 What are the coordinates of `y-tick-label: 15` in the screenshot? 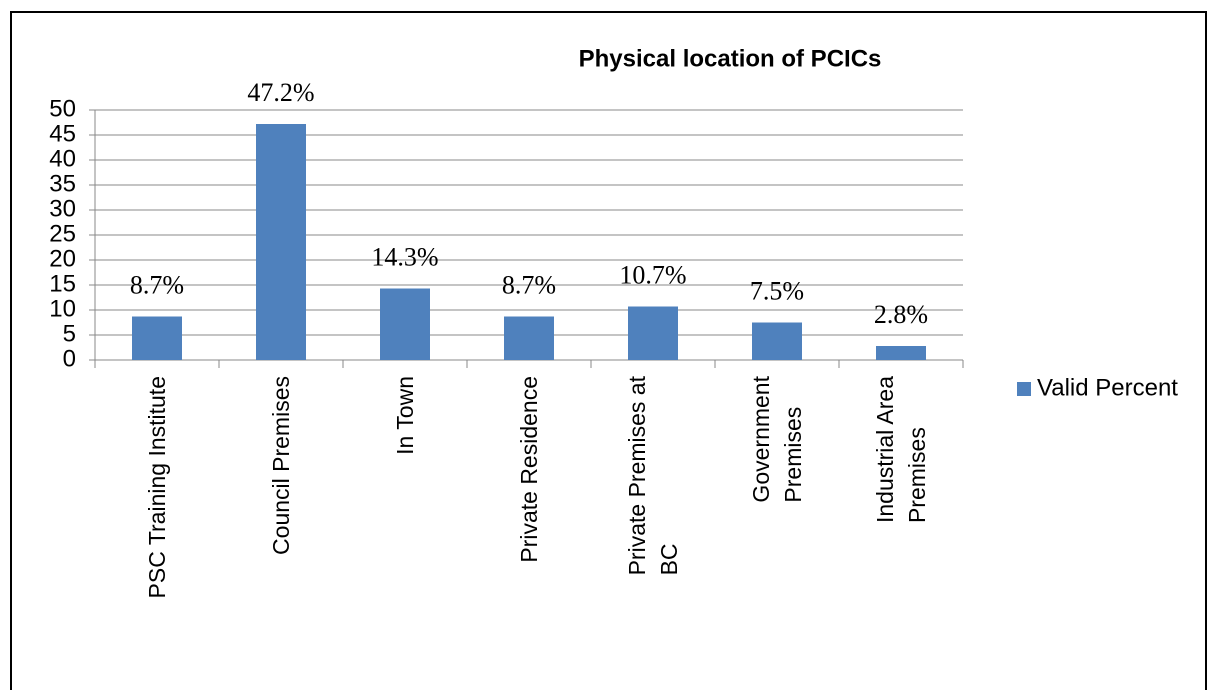 It's located at (62, 283).